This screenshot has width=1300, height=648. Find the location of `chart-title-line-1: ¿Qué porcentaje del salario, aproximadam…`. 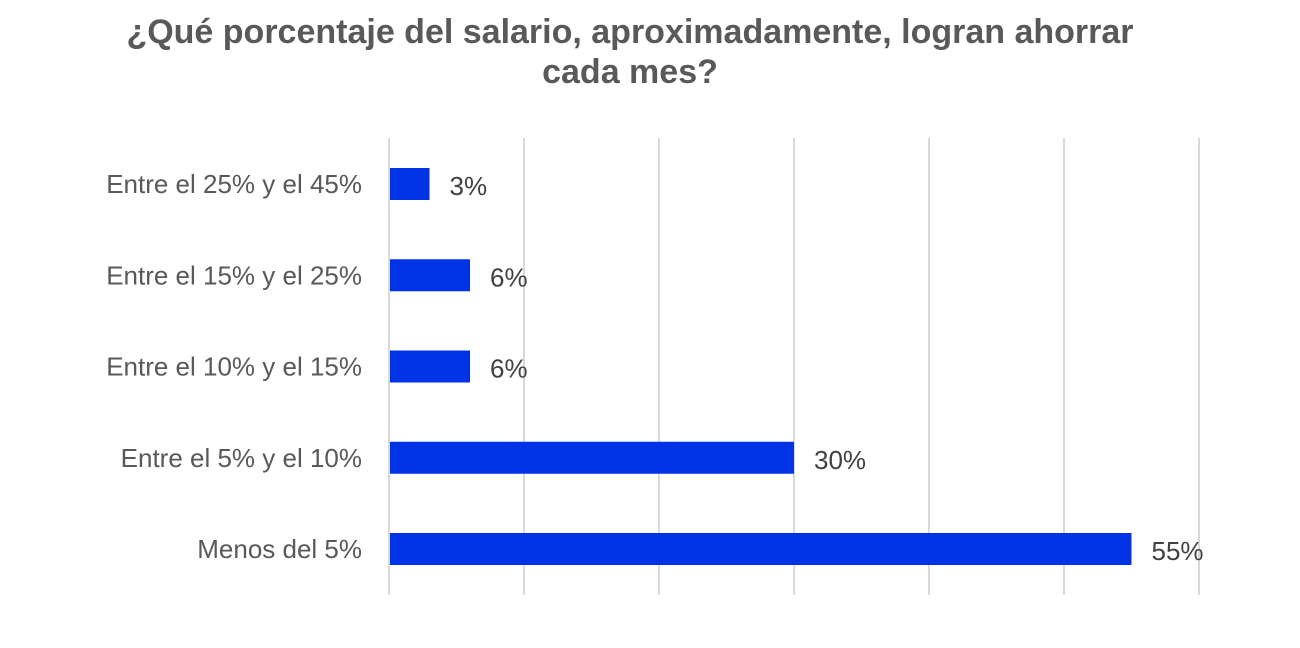

chart-title-line-1: ¿Qué porcentaje del salario, aproximadam… is located at coordinates (630, 32).